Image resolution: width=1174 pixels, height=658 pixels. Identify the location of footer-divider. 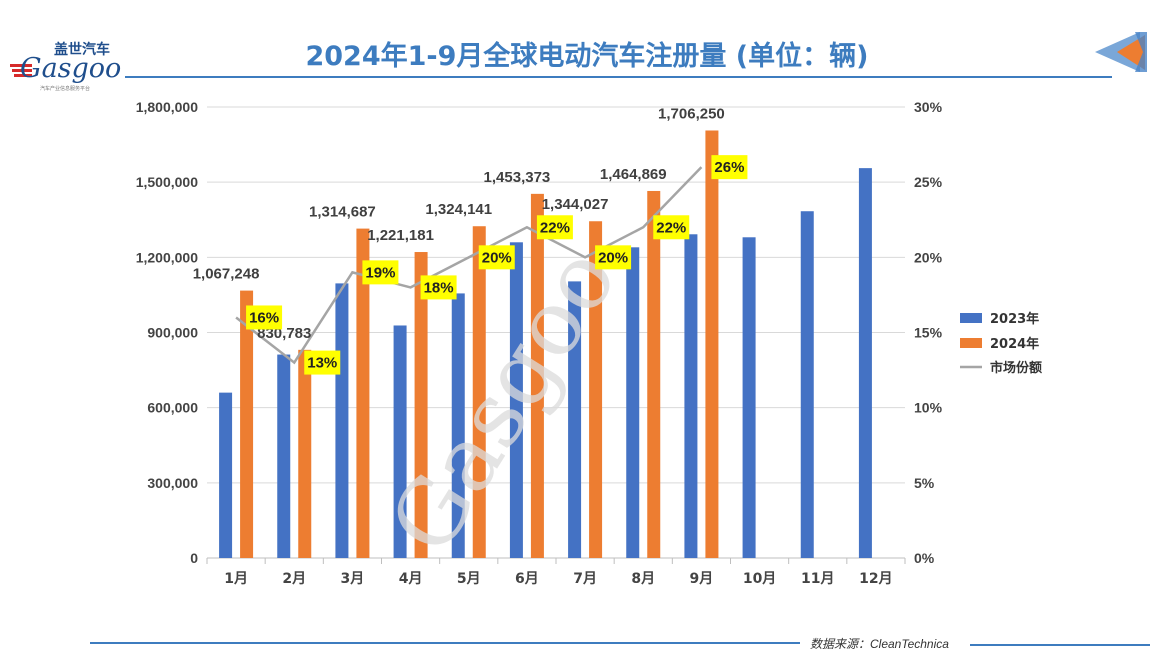
(445, 643).